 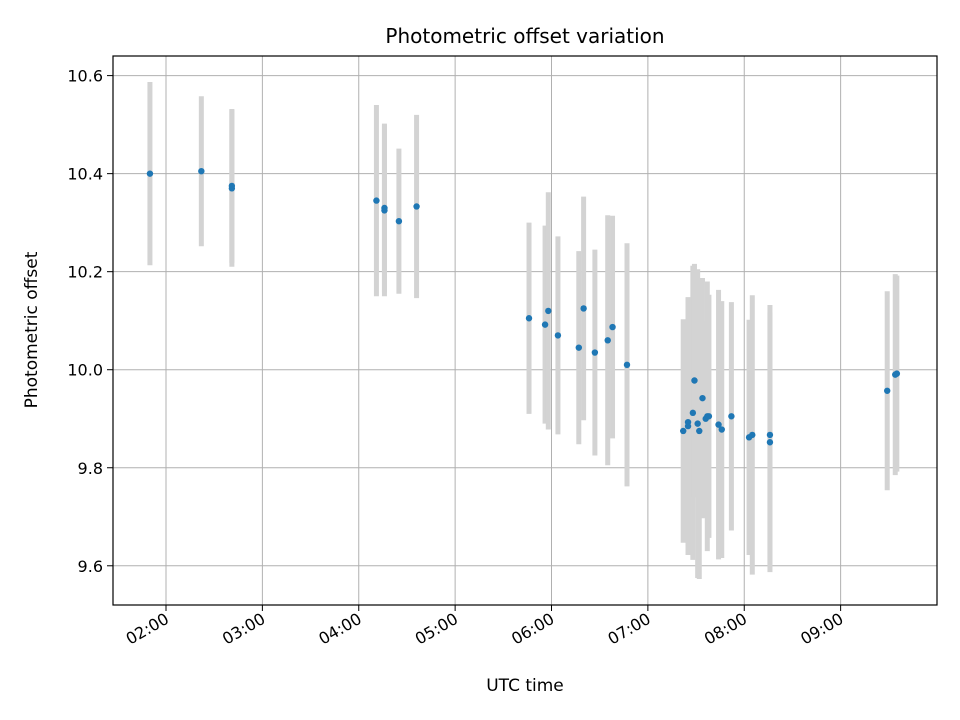 What do you see at coordinates (85, 272) in the screenshot?
I see `y-tick-label: 10.2` at bounding box center [85, 272].